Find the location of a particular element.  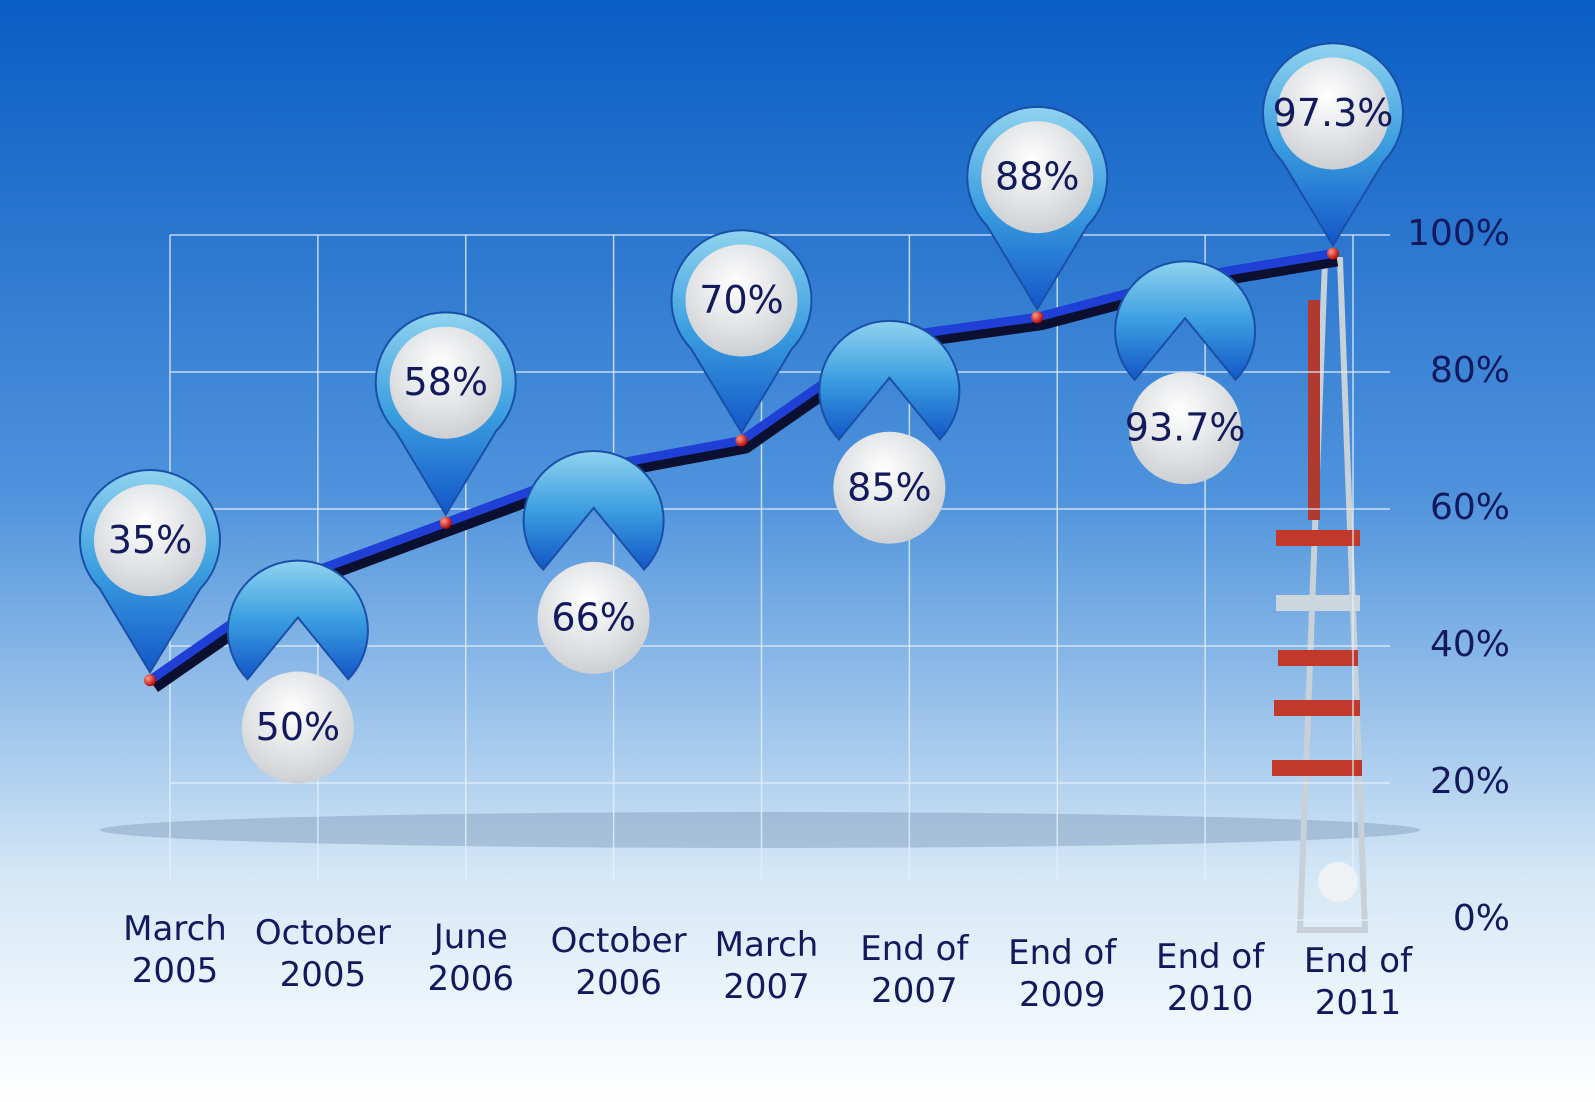

tower is located at coordinates (1320, 595).